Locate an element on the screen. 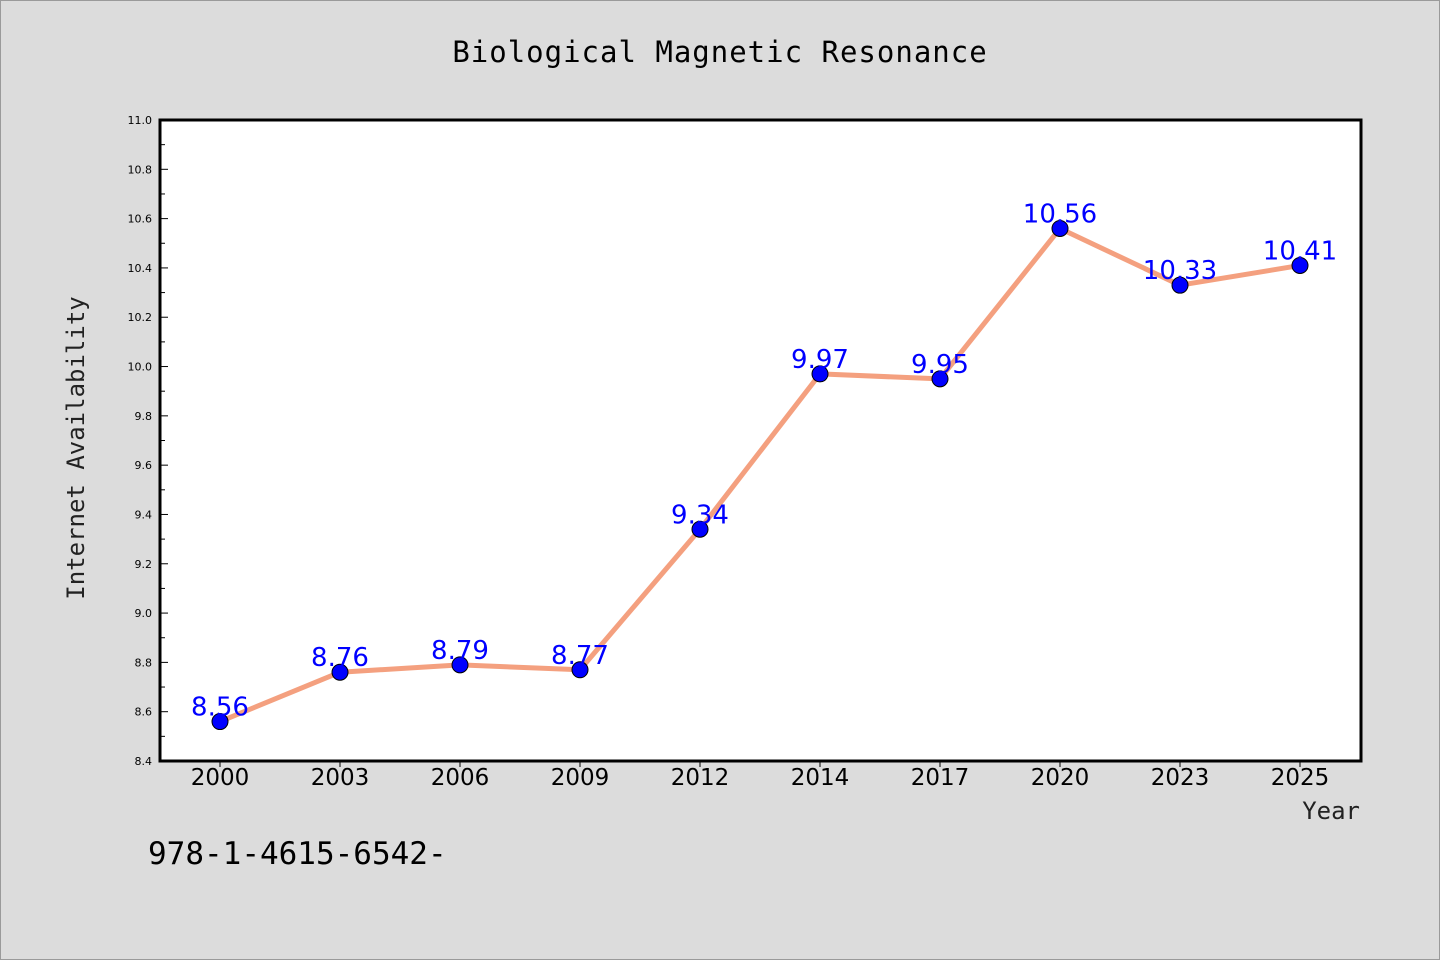 Image resolution: width=1440 pixels, height=960 pixels. y-tick-label: 9.2 is located at coordinates (144, 564).